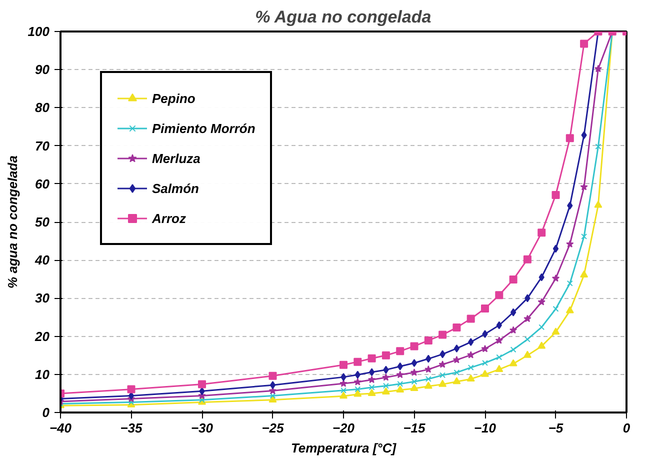  Describe the element at coordinates (174, 98) in the screenshot. I see `legend-label: Pepino` at that location.